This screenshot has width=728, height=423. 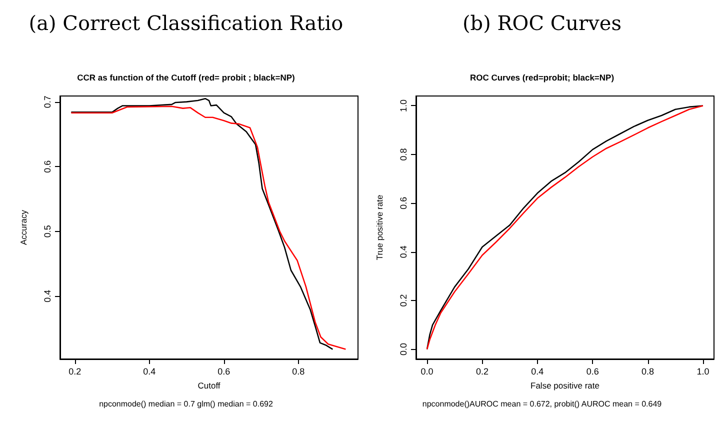 I want to click on y-tick-label: 0.0, so click(x=403, y=349).